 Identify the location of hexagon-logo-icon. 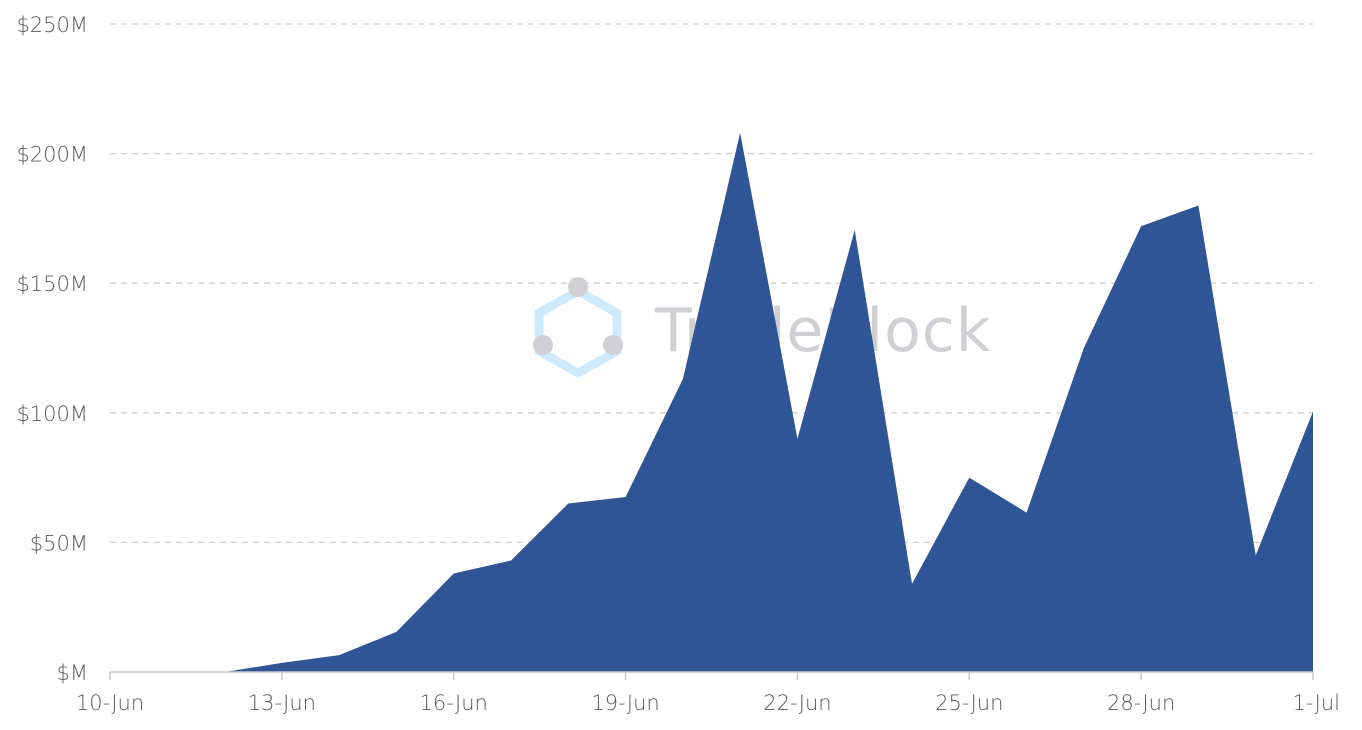
(578, 328).